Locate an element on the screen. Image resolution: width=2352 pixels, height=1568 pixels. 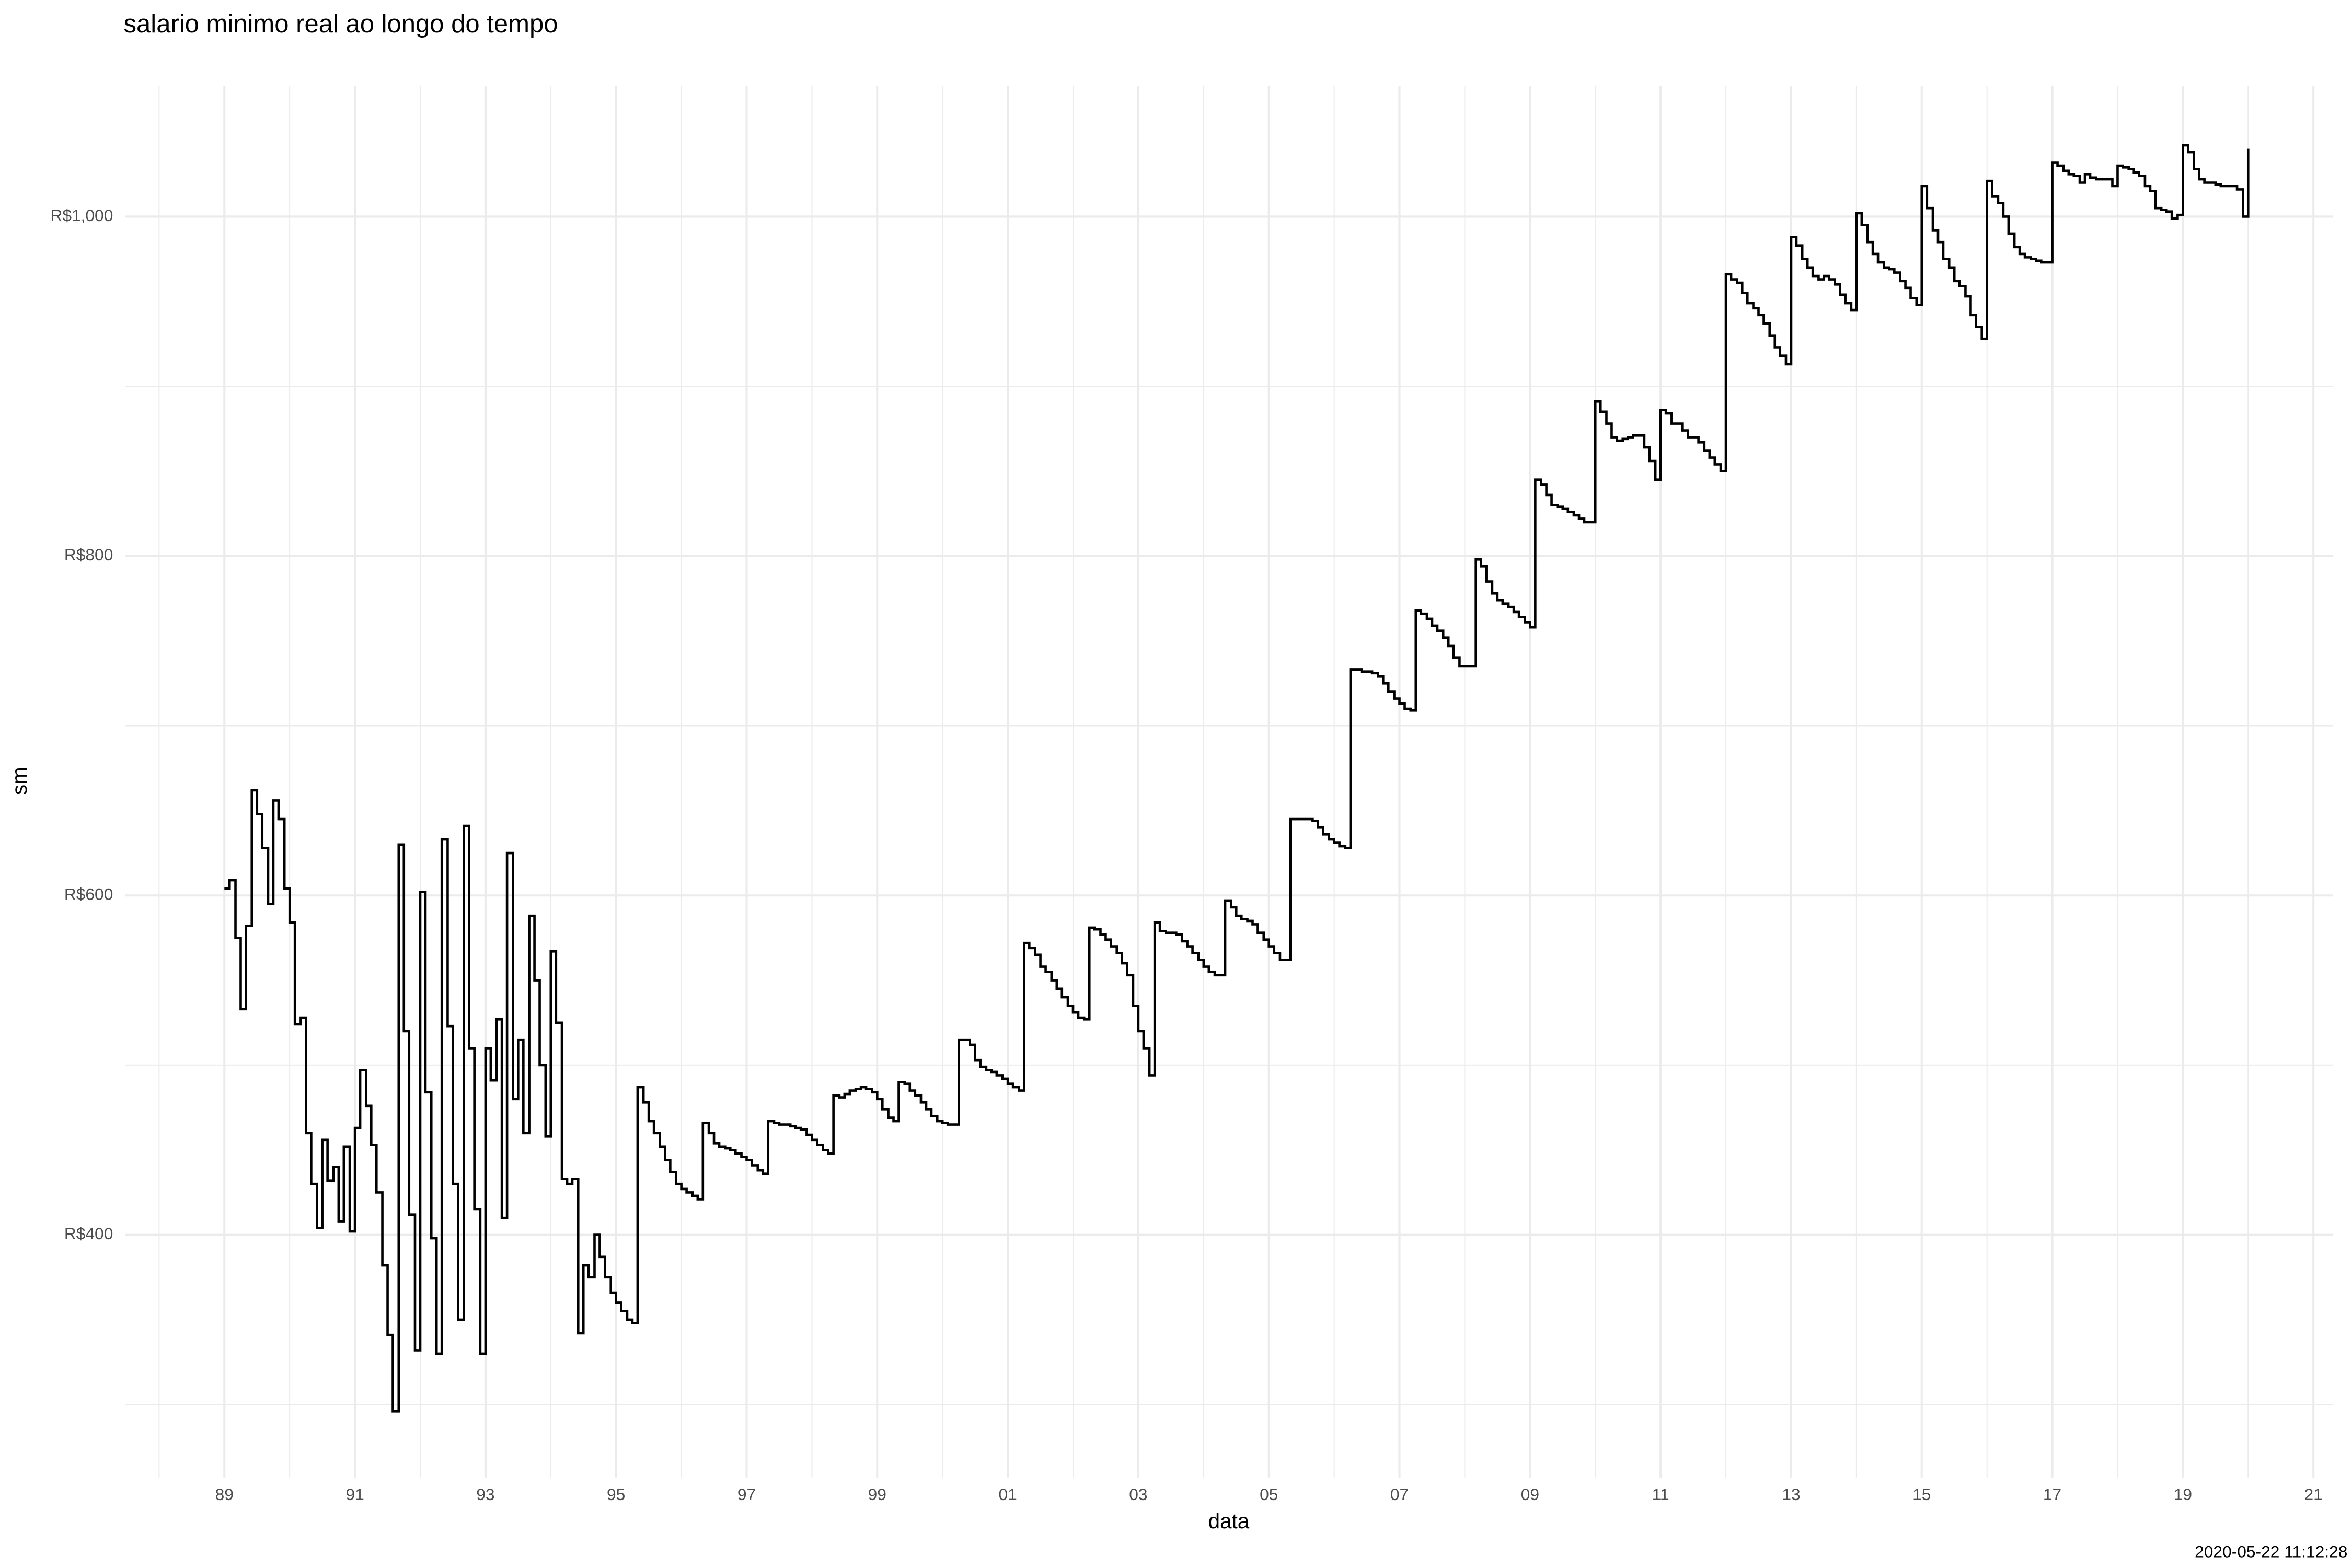
x-tick-label: 11 is located at coordinates (1660, 1494).